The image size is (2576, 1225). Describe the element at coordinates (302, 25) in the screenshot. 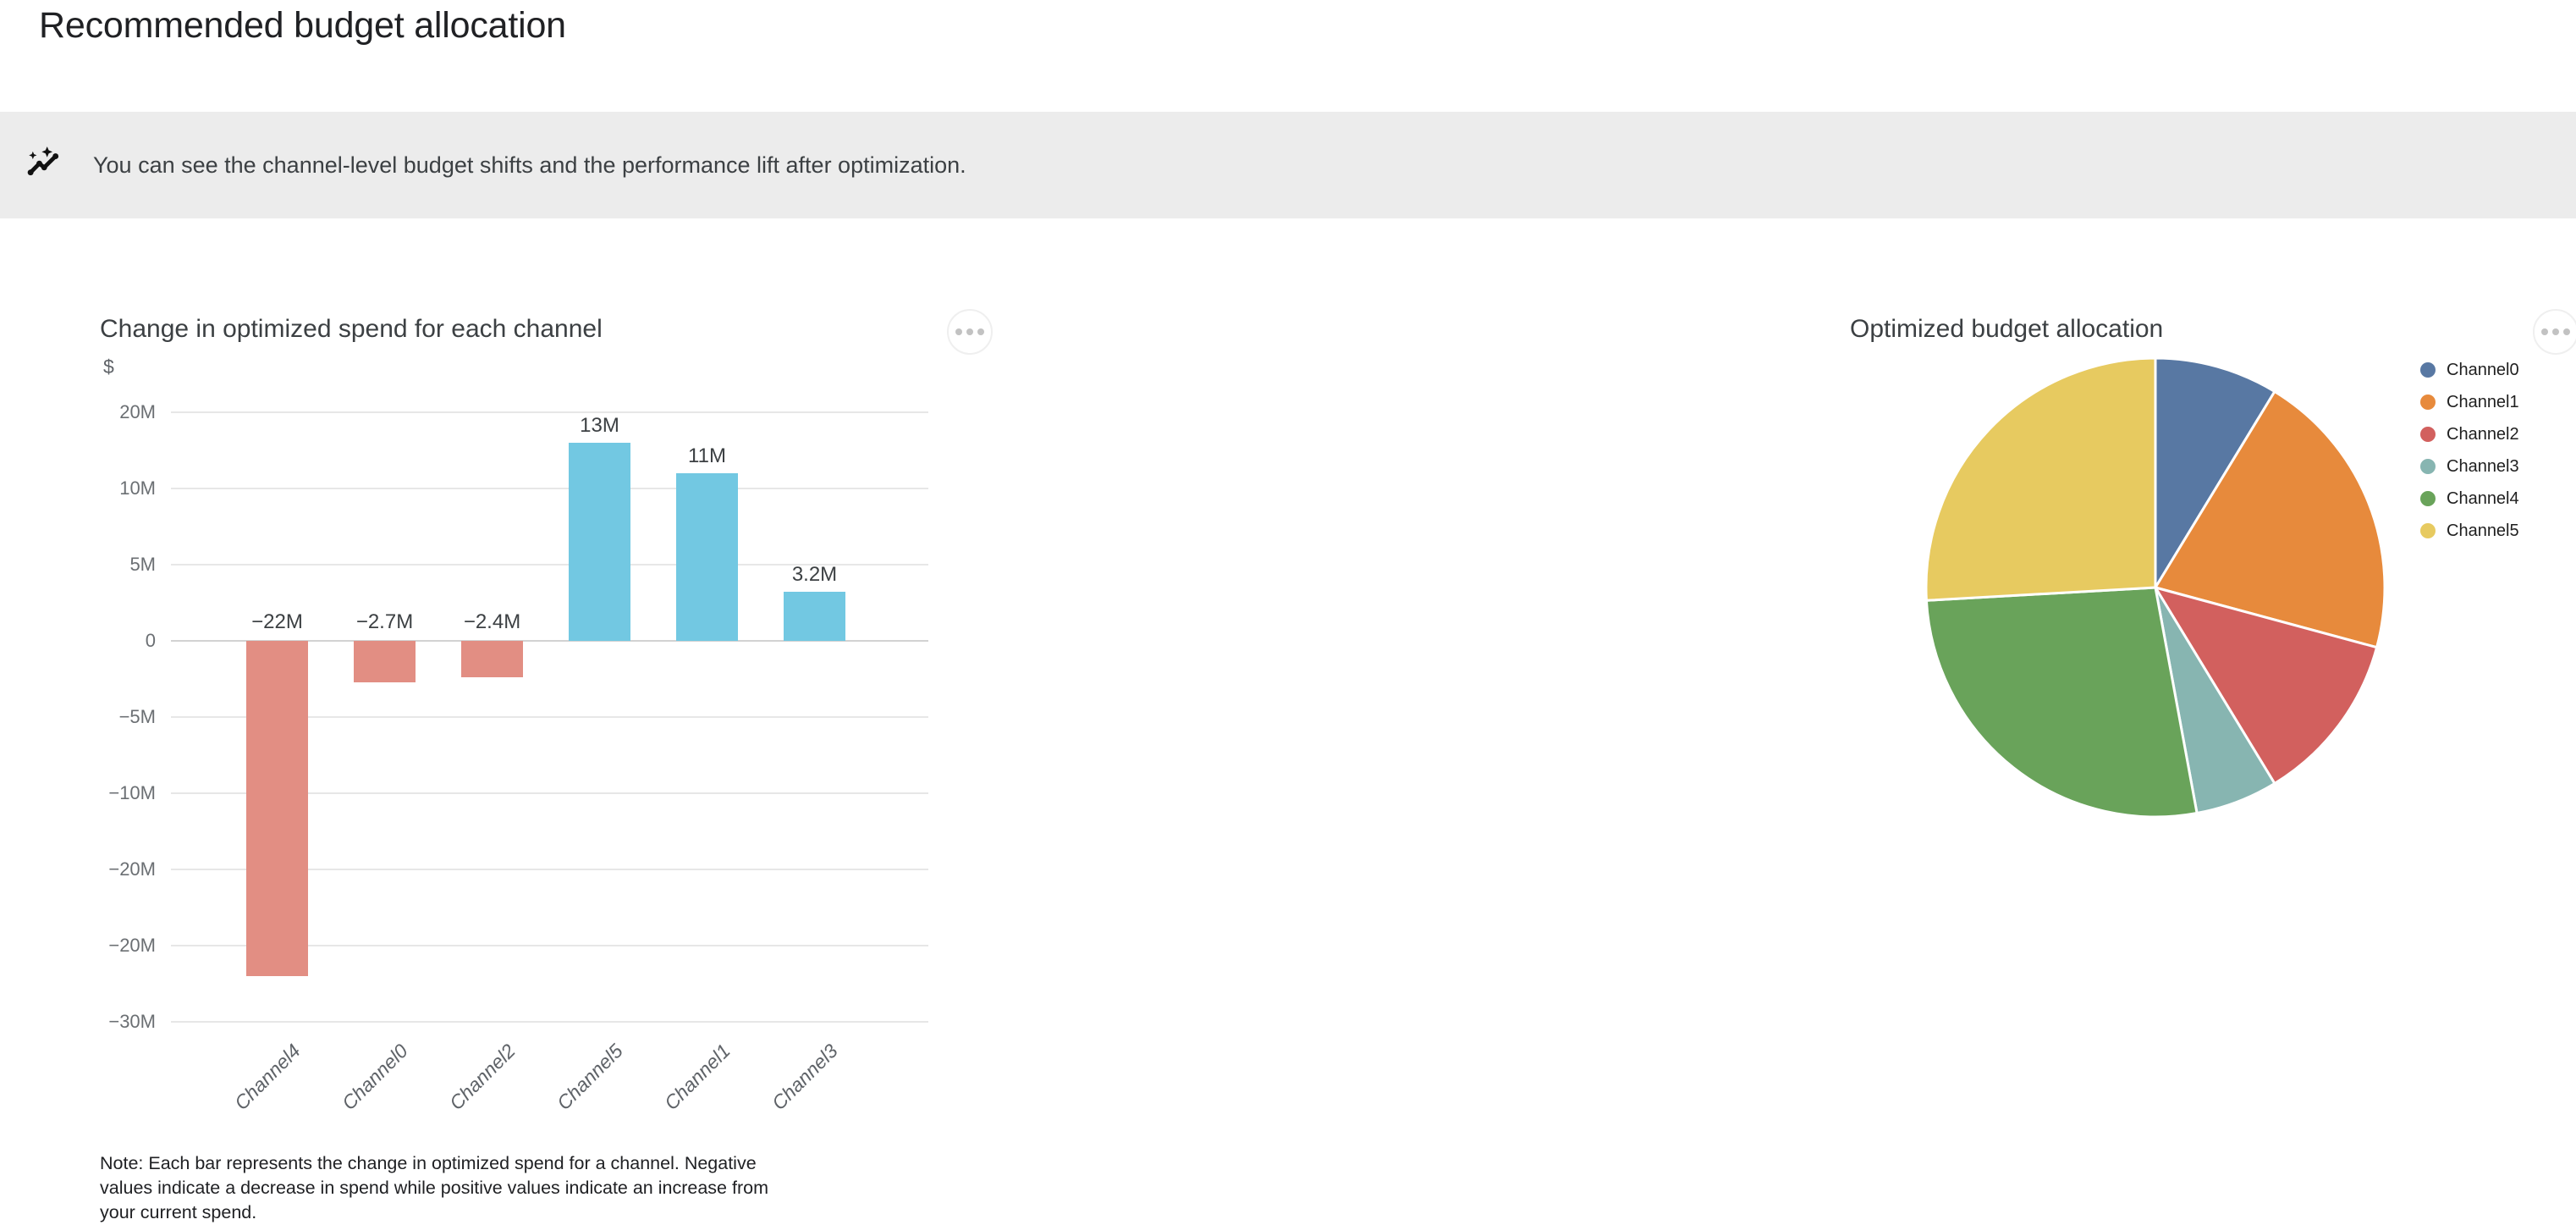

I see `page-title: Recommended budget allocation` at that location.